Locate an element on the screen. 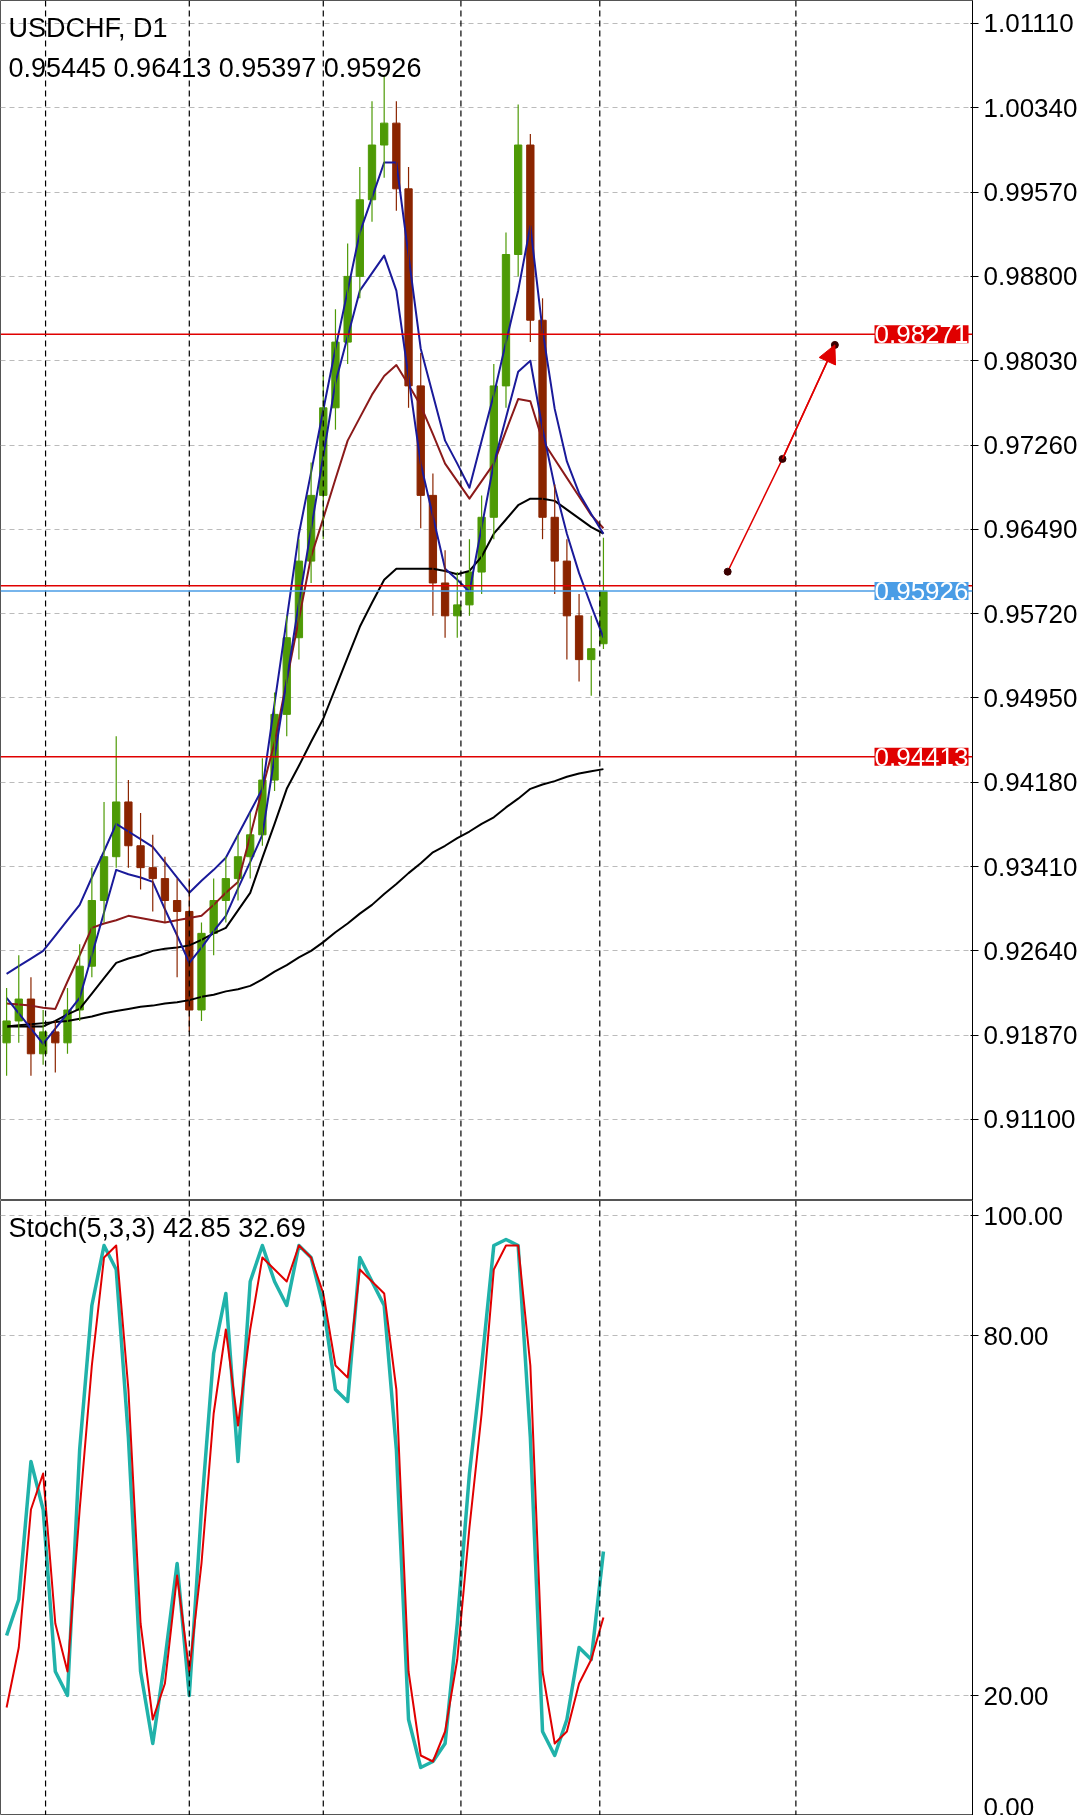 Image resolution: width=1080 pixels, height=1815 pixels. y-tick-label: 0.98800 is located at coordinates (1030, 276).